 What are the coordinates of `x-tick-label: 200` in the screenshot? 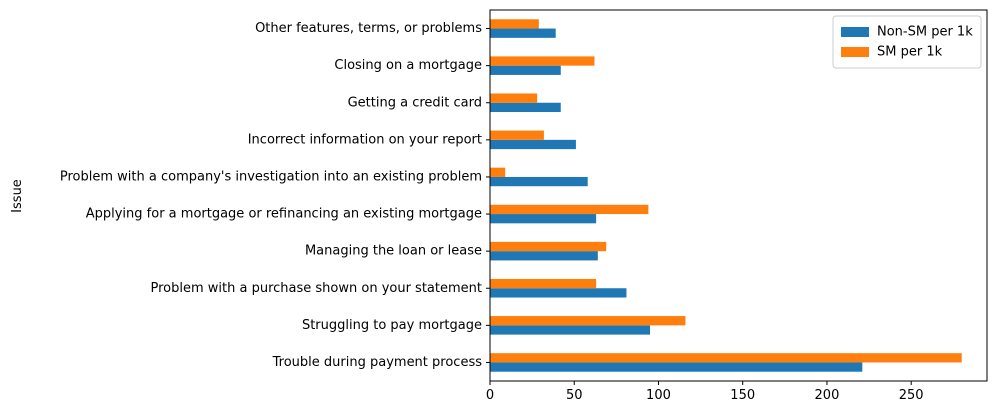 It's located at (827, 395).